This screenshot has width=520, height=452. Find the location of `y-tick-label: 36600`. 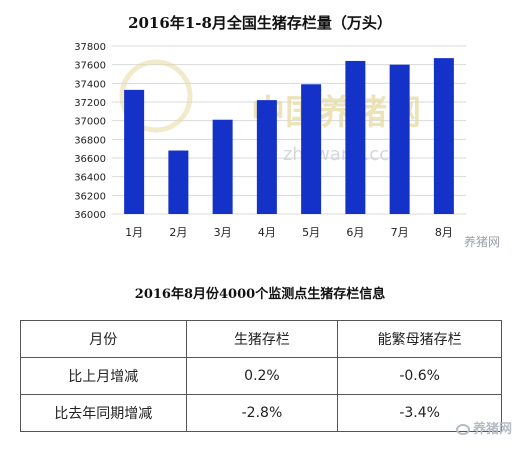

y-tick-label: 36600 is located at coordinates (90, 159).